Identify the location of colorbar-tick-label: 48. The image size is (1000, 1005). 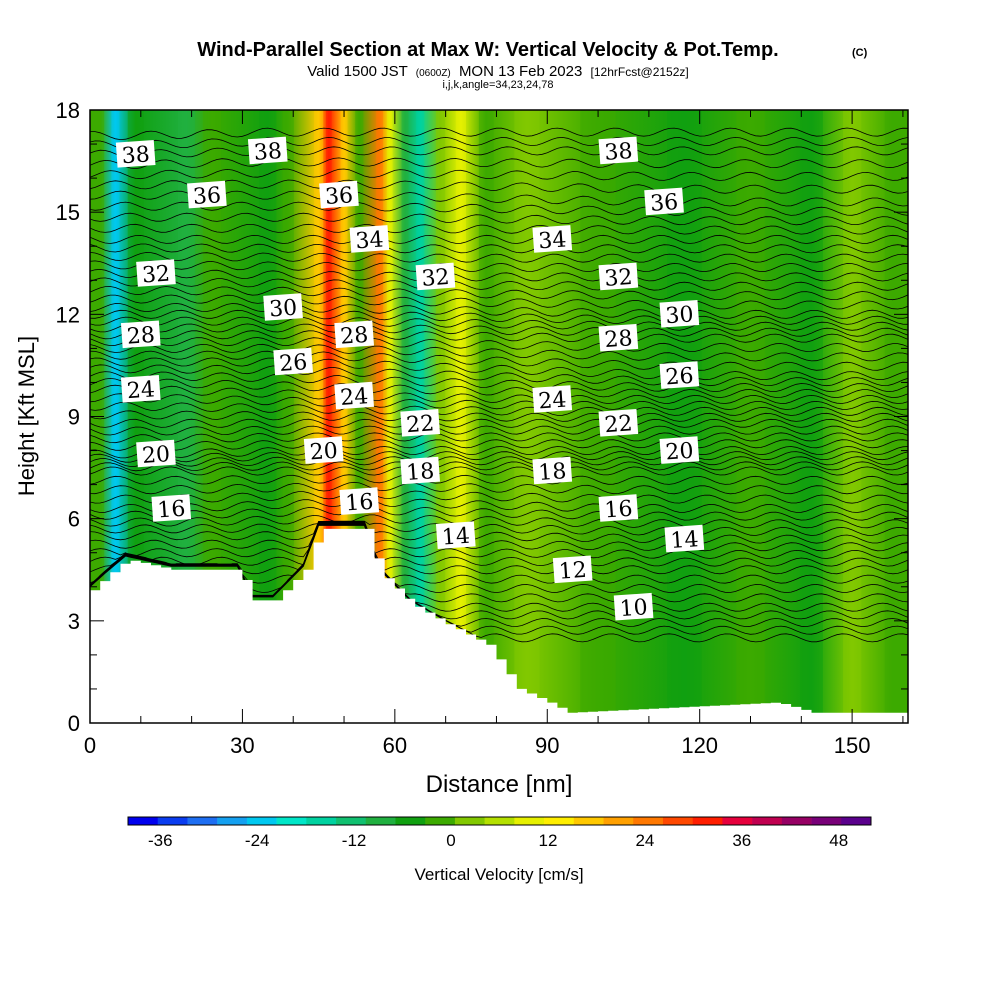
(838, 840).